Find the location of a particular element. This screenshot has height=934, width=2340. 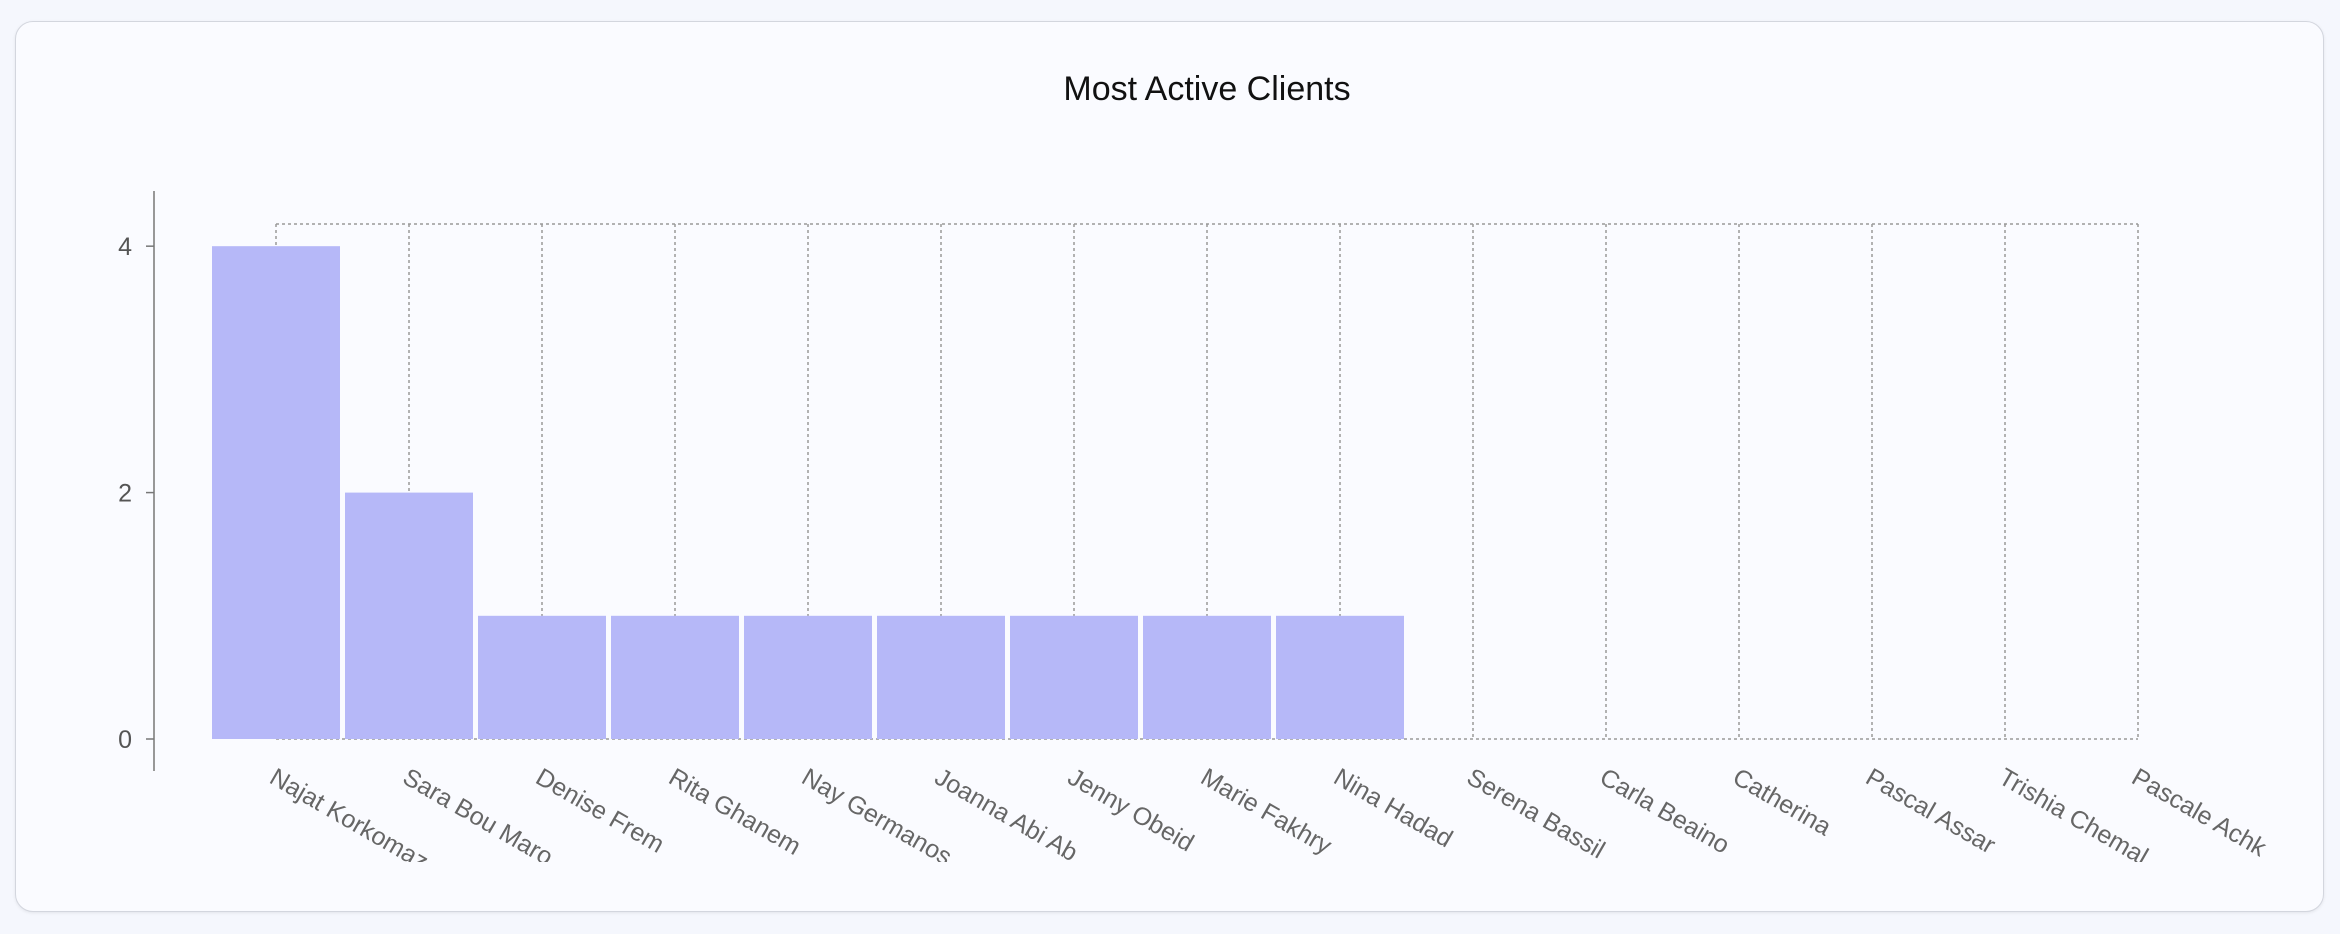

y-tick-label: 0 is located at coordinates (125, 740).